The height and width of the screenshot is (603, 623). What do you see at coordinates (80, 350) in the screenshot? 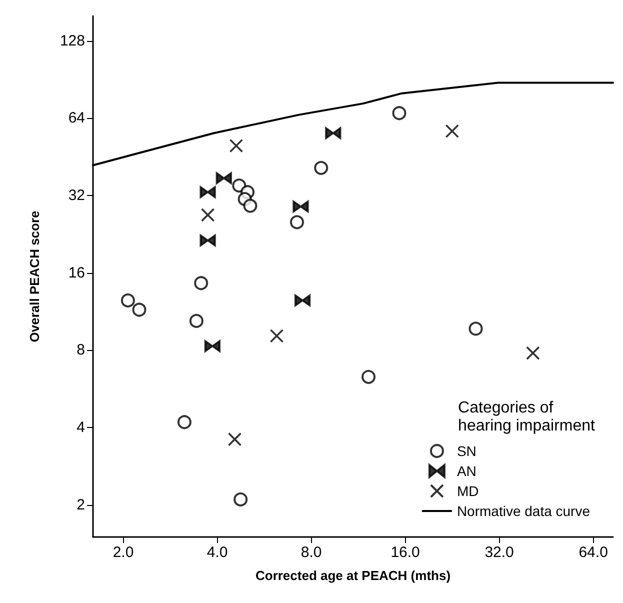
I see `y-tick-label: 8` at bounding box center [80, 350].